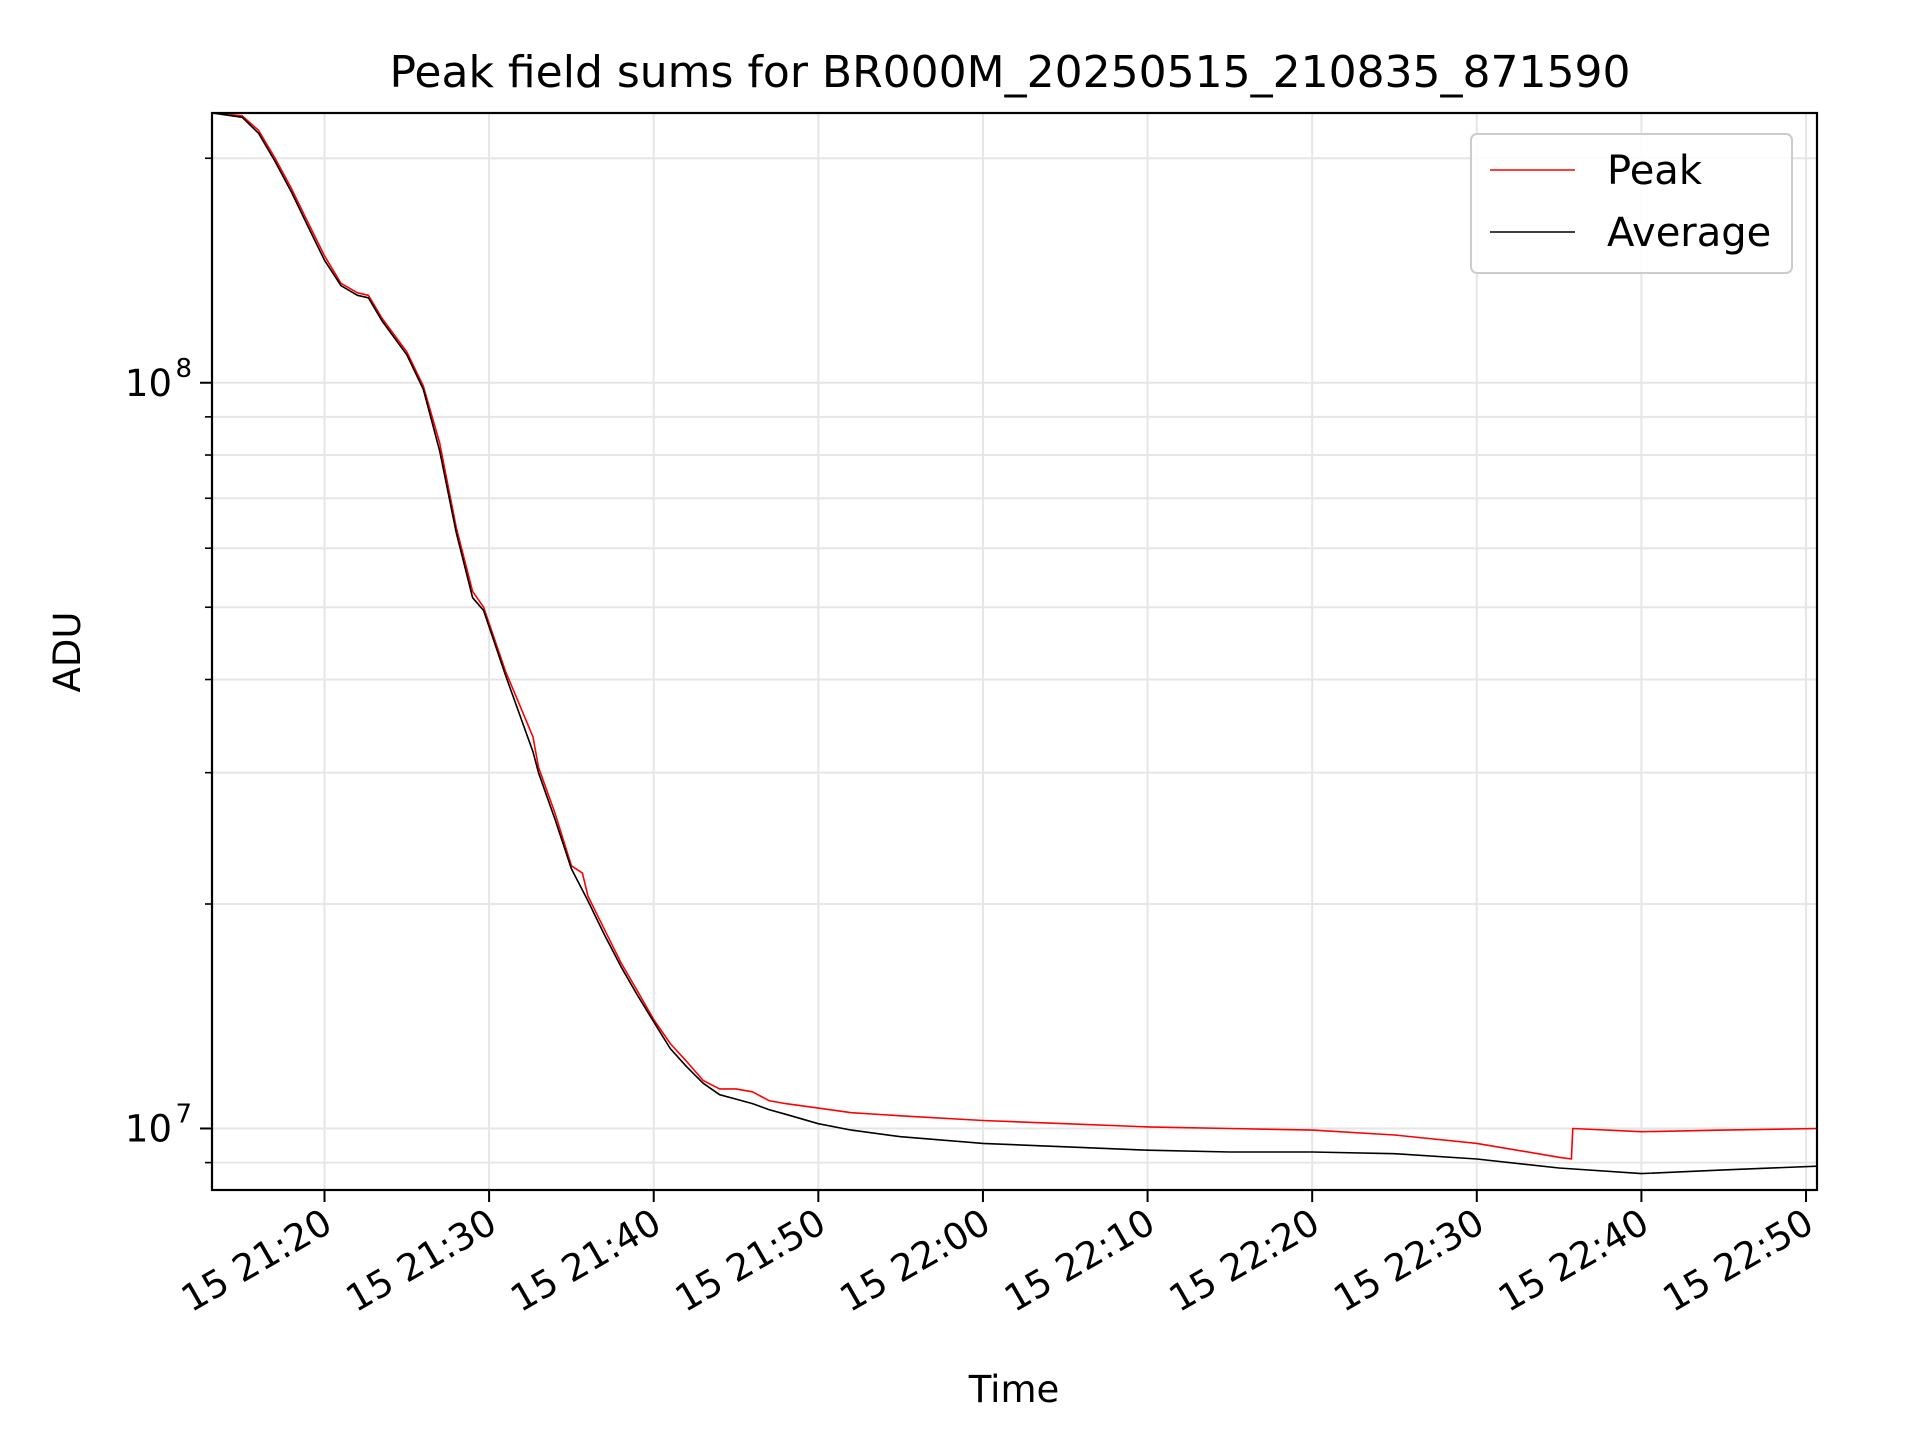  I want to click on legend: Peak Average, so click(1631, 203).